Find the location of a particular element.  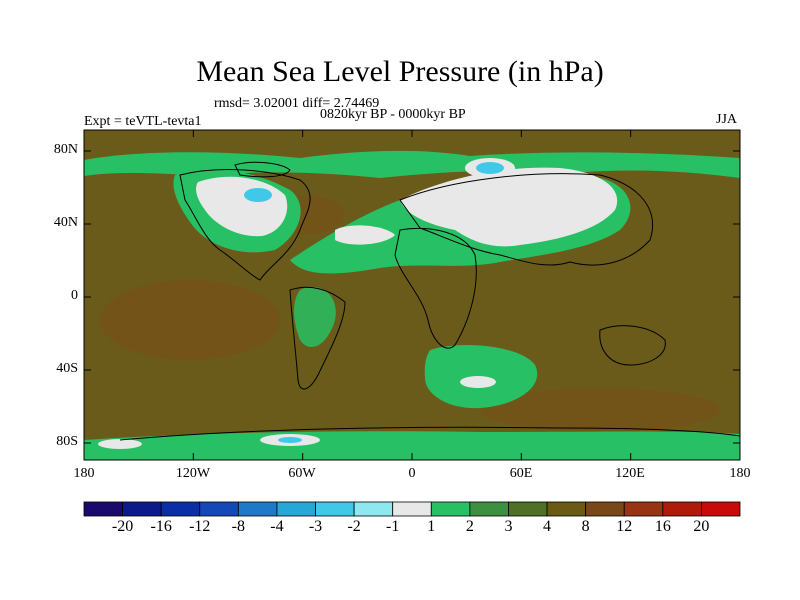

colorbar-label: 2 is located at coordinates (469, 526).